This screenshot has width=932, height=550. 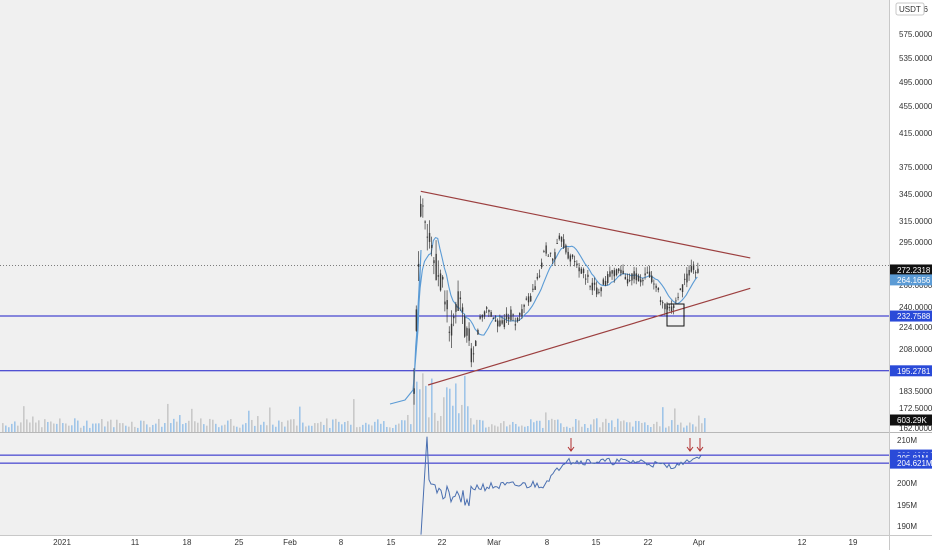 What do you see at coordinates (455, 542) in the screenshot?
I see `time-axis: 2021 11 18 25 Feb 8 15 22 Mar 8 15 22 Apr 12 19` at bounding box center [455, 542].